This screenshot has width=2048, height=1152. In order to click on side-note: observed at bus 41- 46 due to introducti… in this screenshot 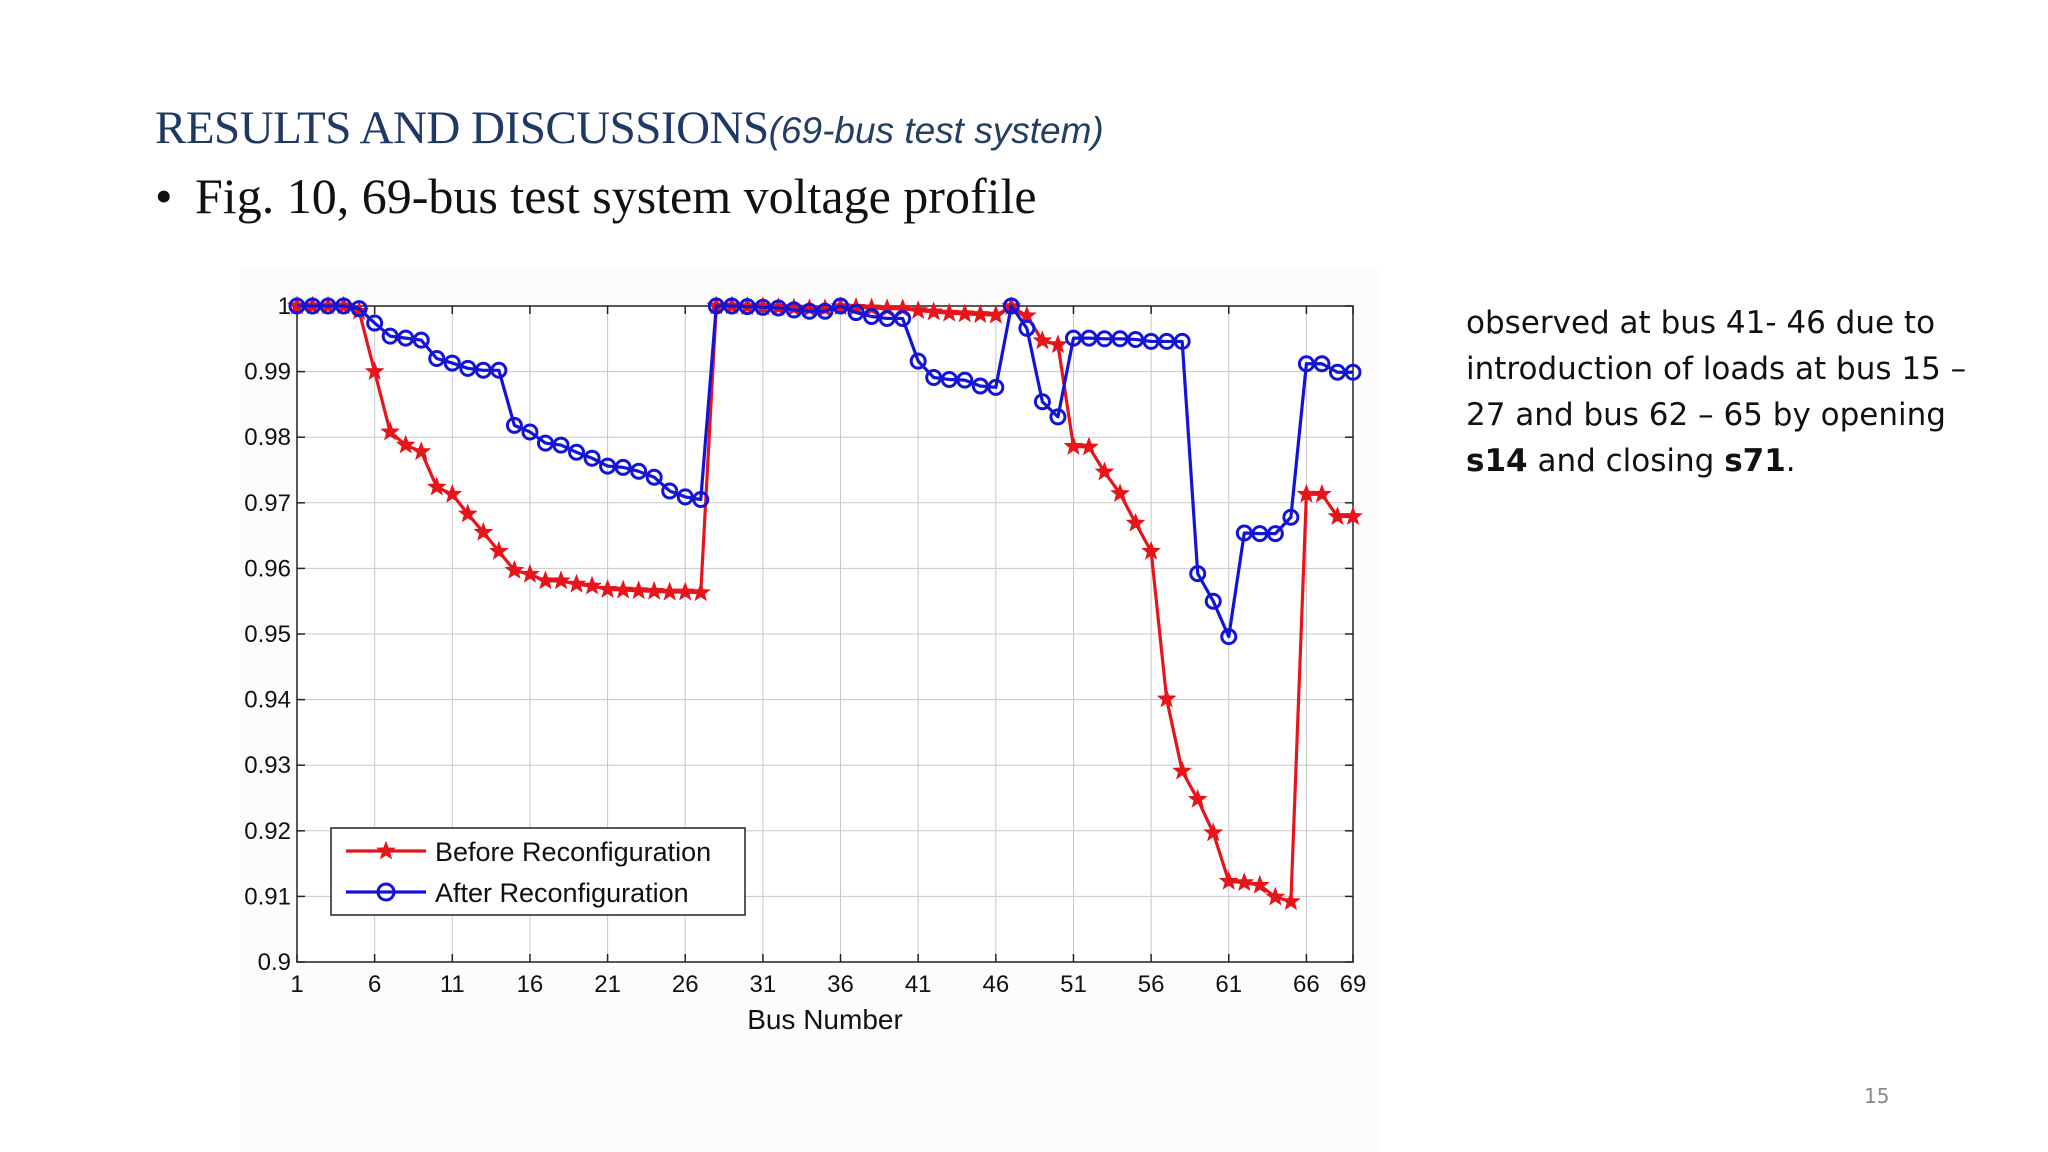, I will do `click(1736, 392)`.